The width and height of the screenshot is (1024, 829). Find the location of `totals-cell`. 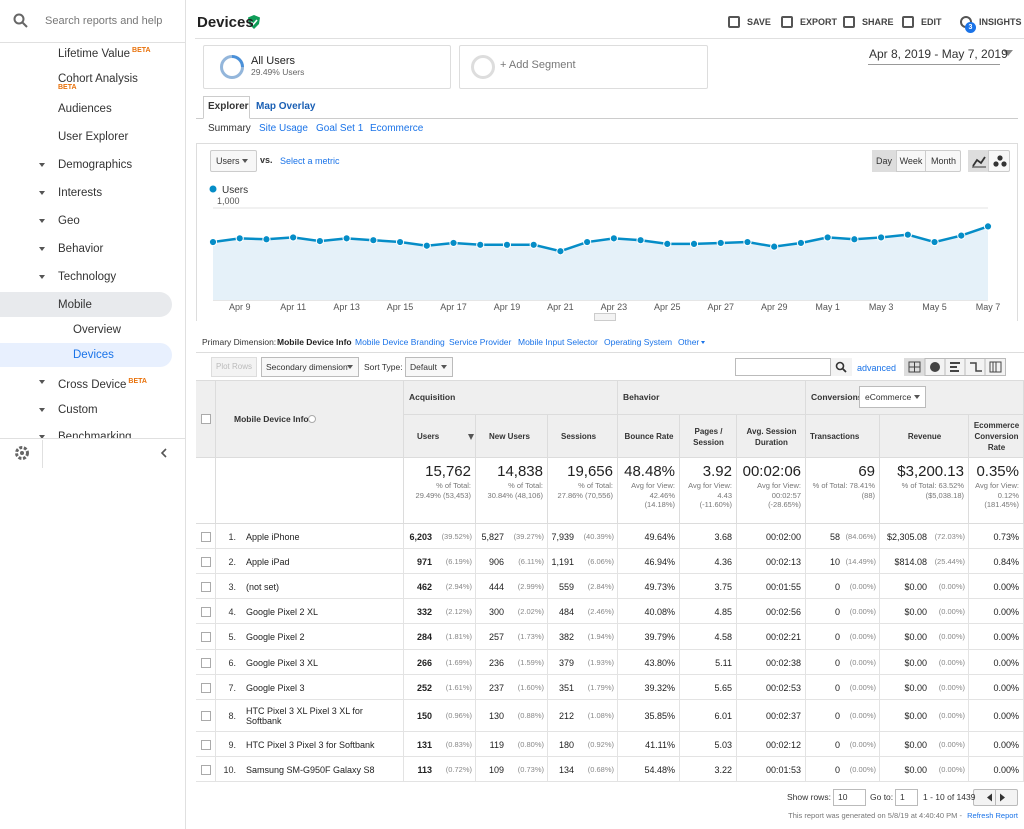

totals-cell is located at coordinates (583, 491).